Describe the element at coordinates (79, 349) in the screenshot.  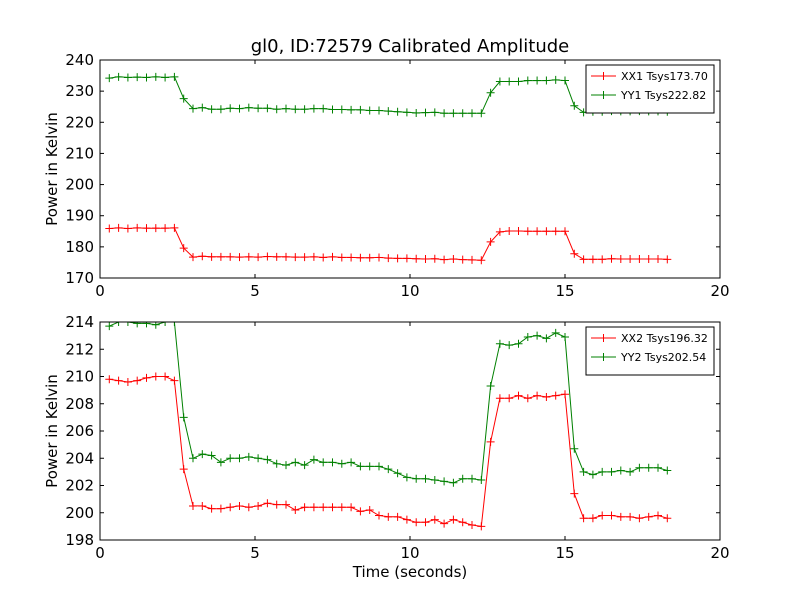
I see `y-tick-label: 212` at that location.